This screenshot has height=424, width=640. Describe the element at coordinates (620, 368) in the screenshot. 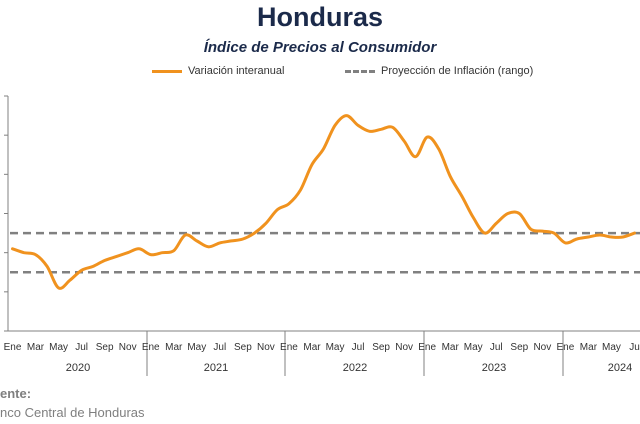

I see `year-label: 2024` at that location.